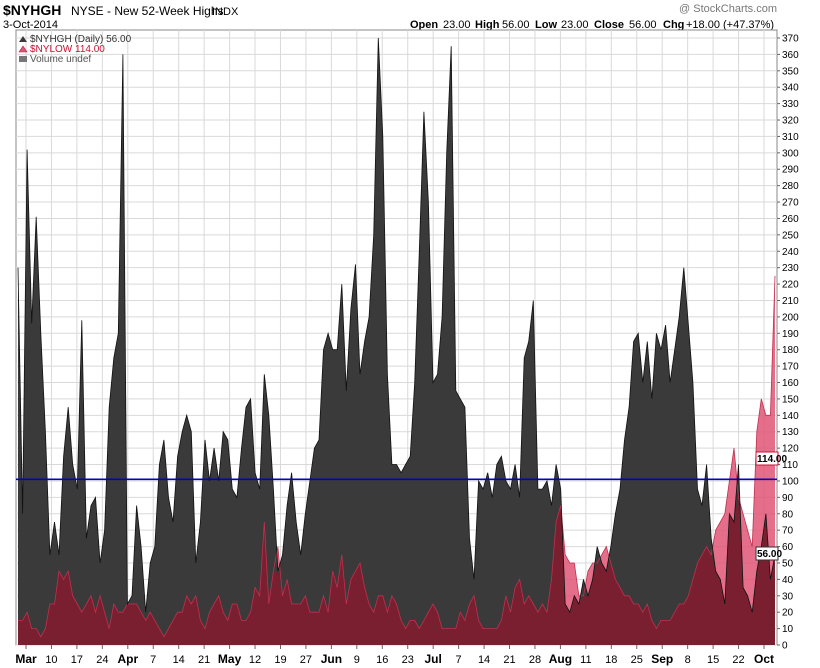  Describe the element at coordinates (26, 659) in the screenshot. I see `x-tick-label: Mar` at that location.